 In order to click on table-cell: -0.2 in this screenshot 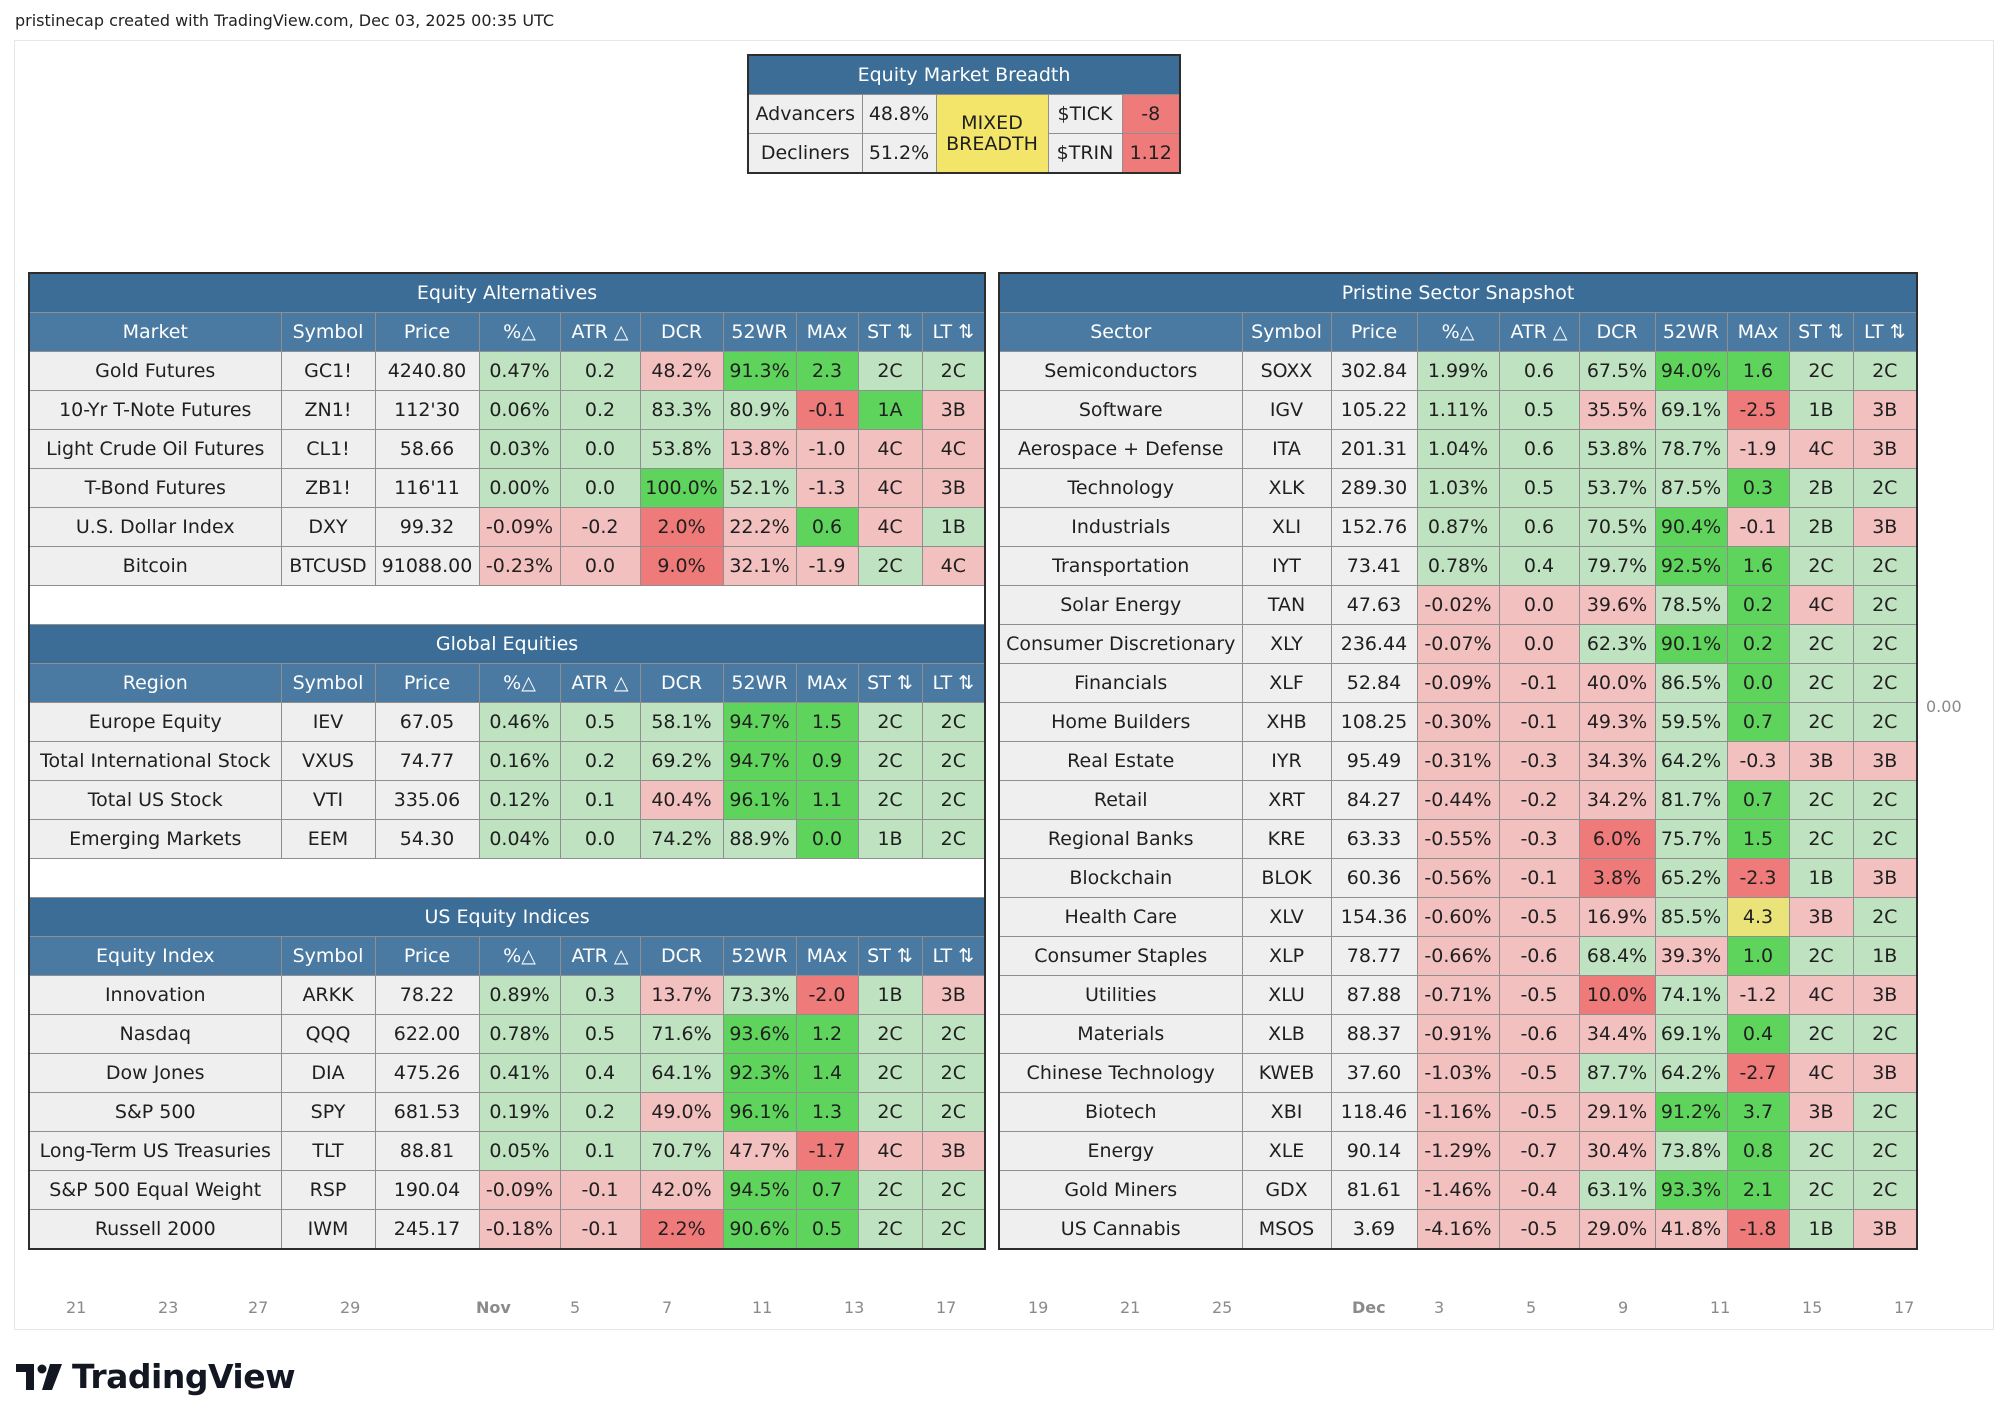, I will do `click(600, 527)`.